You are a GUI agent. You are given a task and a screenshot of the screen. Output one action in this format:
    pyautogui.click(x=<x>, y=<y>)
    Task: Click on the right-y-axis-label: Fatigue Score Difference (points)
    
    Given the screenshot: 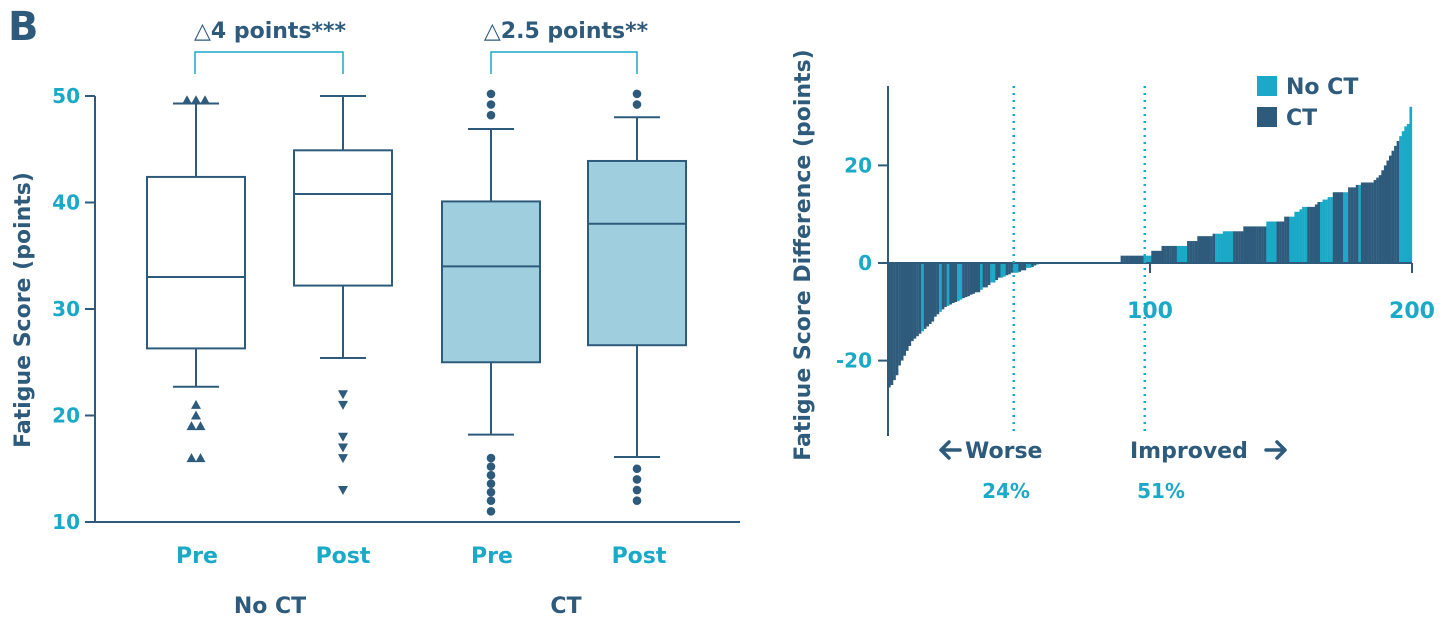 What is the action you would take?
    pyautogui.click(x=803, y=254)
    